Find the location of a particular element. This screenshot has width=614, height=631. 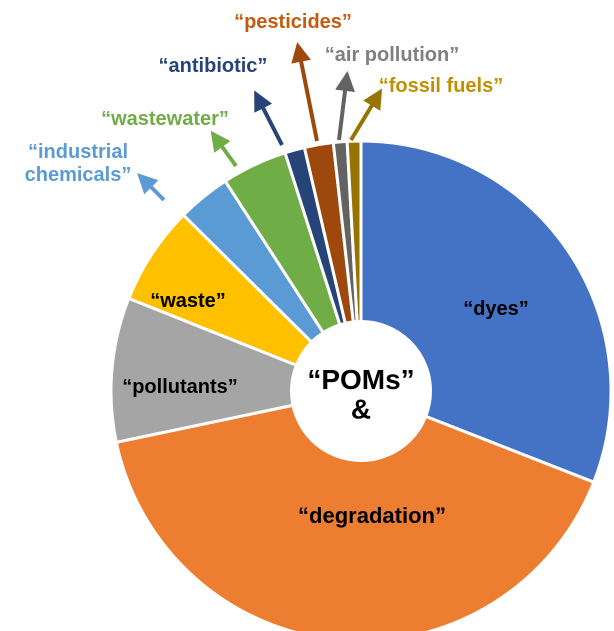

callout-arrow-antibiotic is located at coordinates (269, 118).